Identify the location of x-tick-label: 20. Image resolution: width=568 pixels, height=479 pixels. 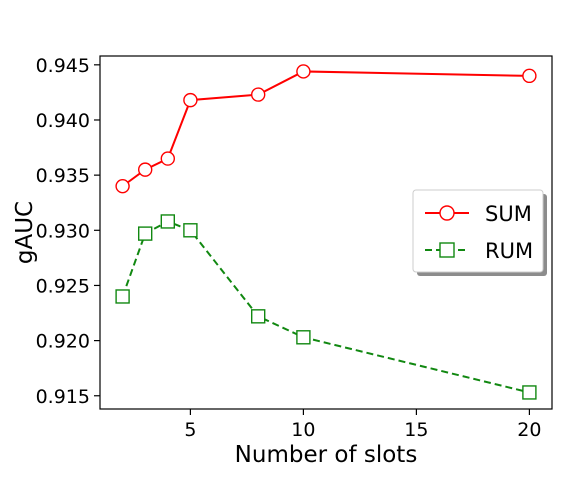
(529, 430).